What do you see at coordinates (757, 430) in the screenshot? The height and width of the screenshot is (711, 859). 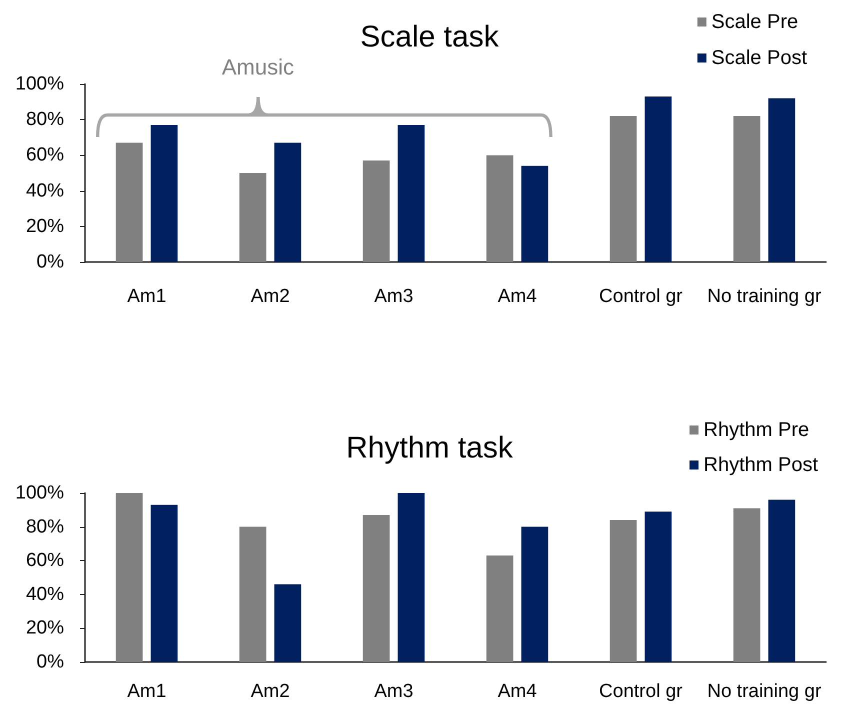 I see `legend-label: Rhythm Pre` at bounding box center [757, 430].